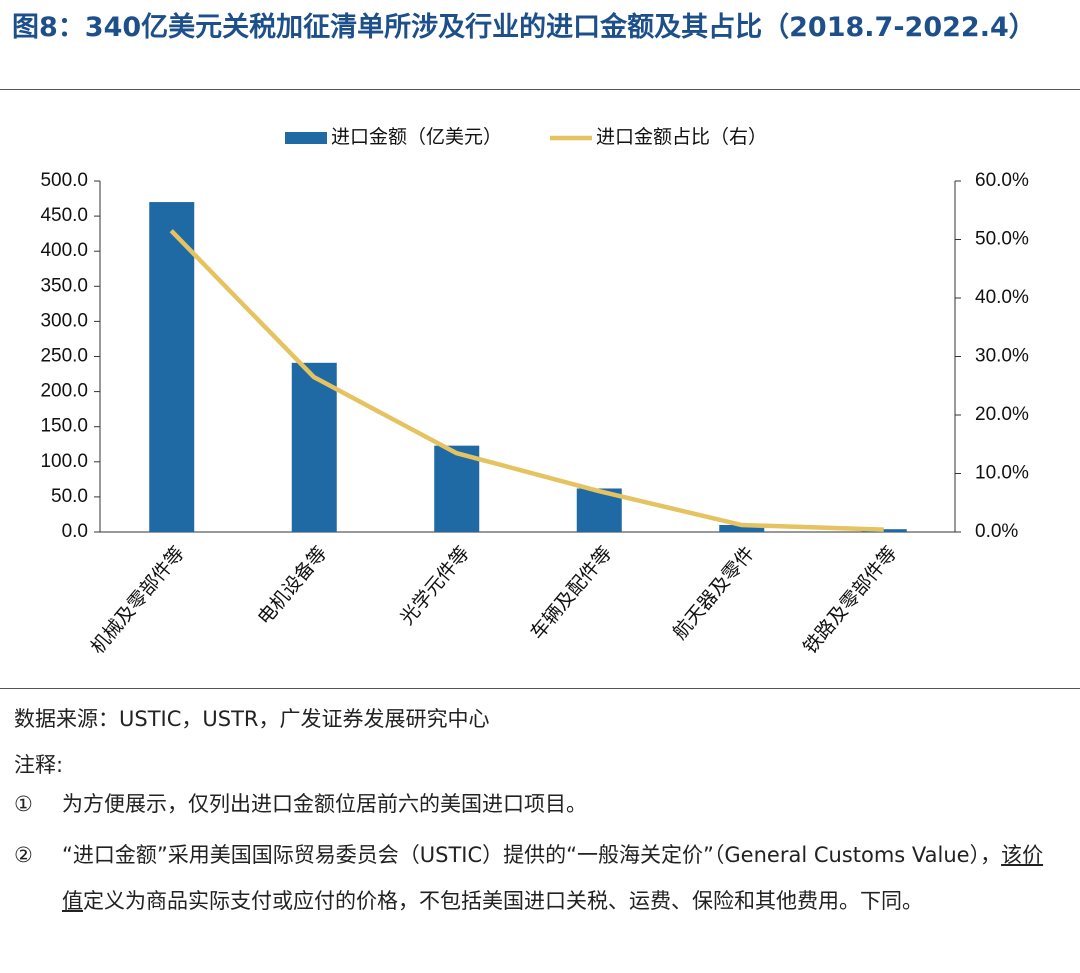 The height and width of the screenshot is (973, 1080). I want to click on source: 数据来源：USTIC，USTR，广发证券发展研究中心, so click(252, 719).